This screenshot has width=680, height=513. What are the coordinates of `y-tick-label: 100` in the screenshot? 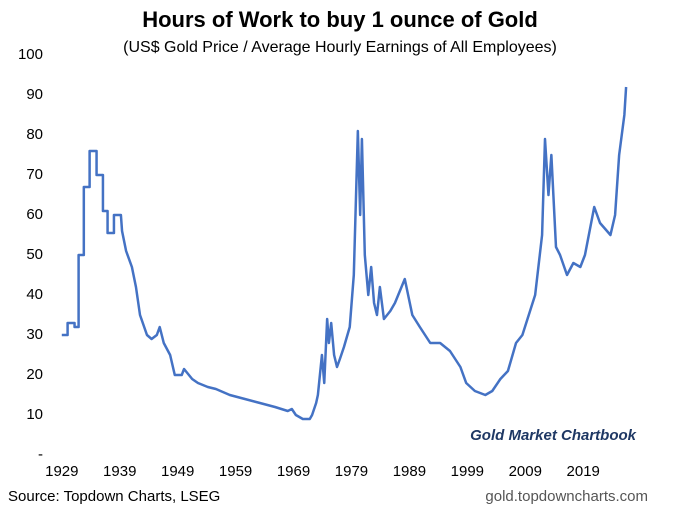 It's located at (30, 54).